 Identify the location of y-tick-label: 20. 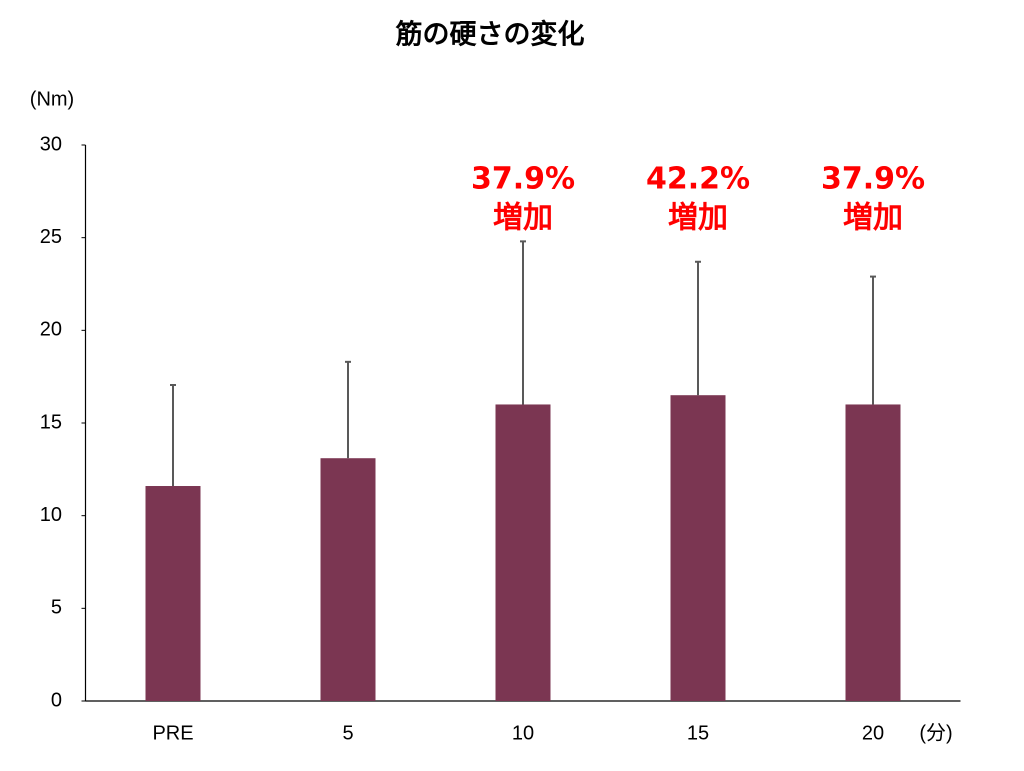
(51, 330).